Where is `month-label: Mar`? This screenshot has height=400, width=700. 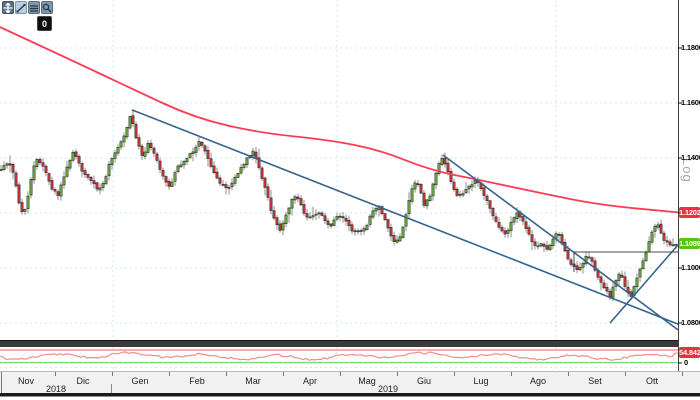 month-label: Mar is located at coordinates (253, 381).